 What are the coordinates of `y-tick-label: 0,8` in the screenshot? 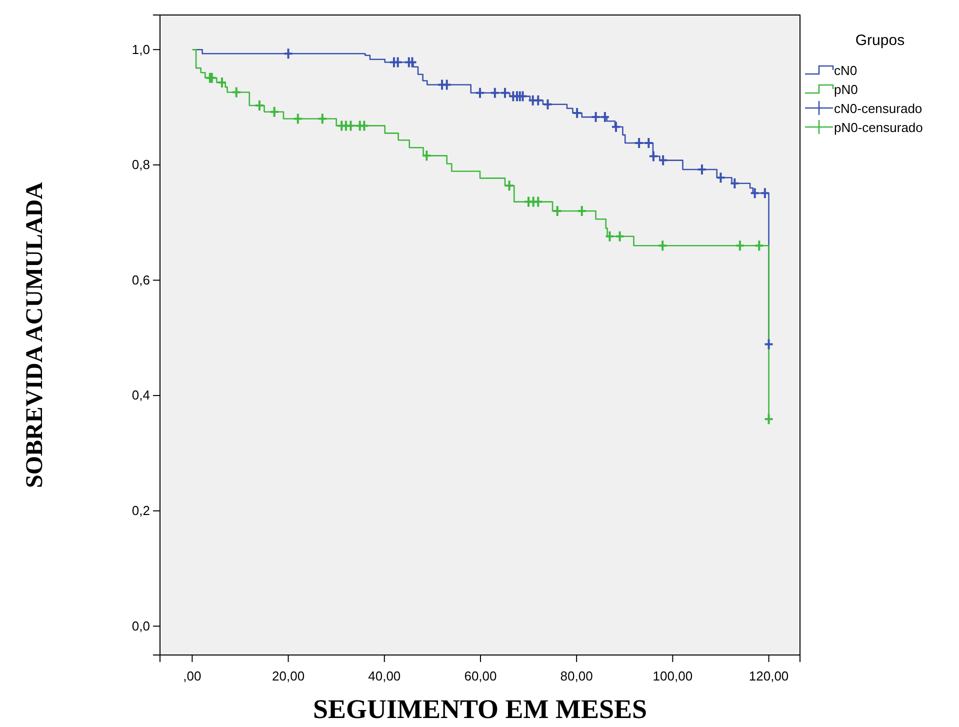 It's located at (141, 164).